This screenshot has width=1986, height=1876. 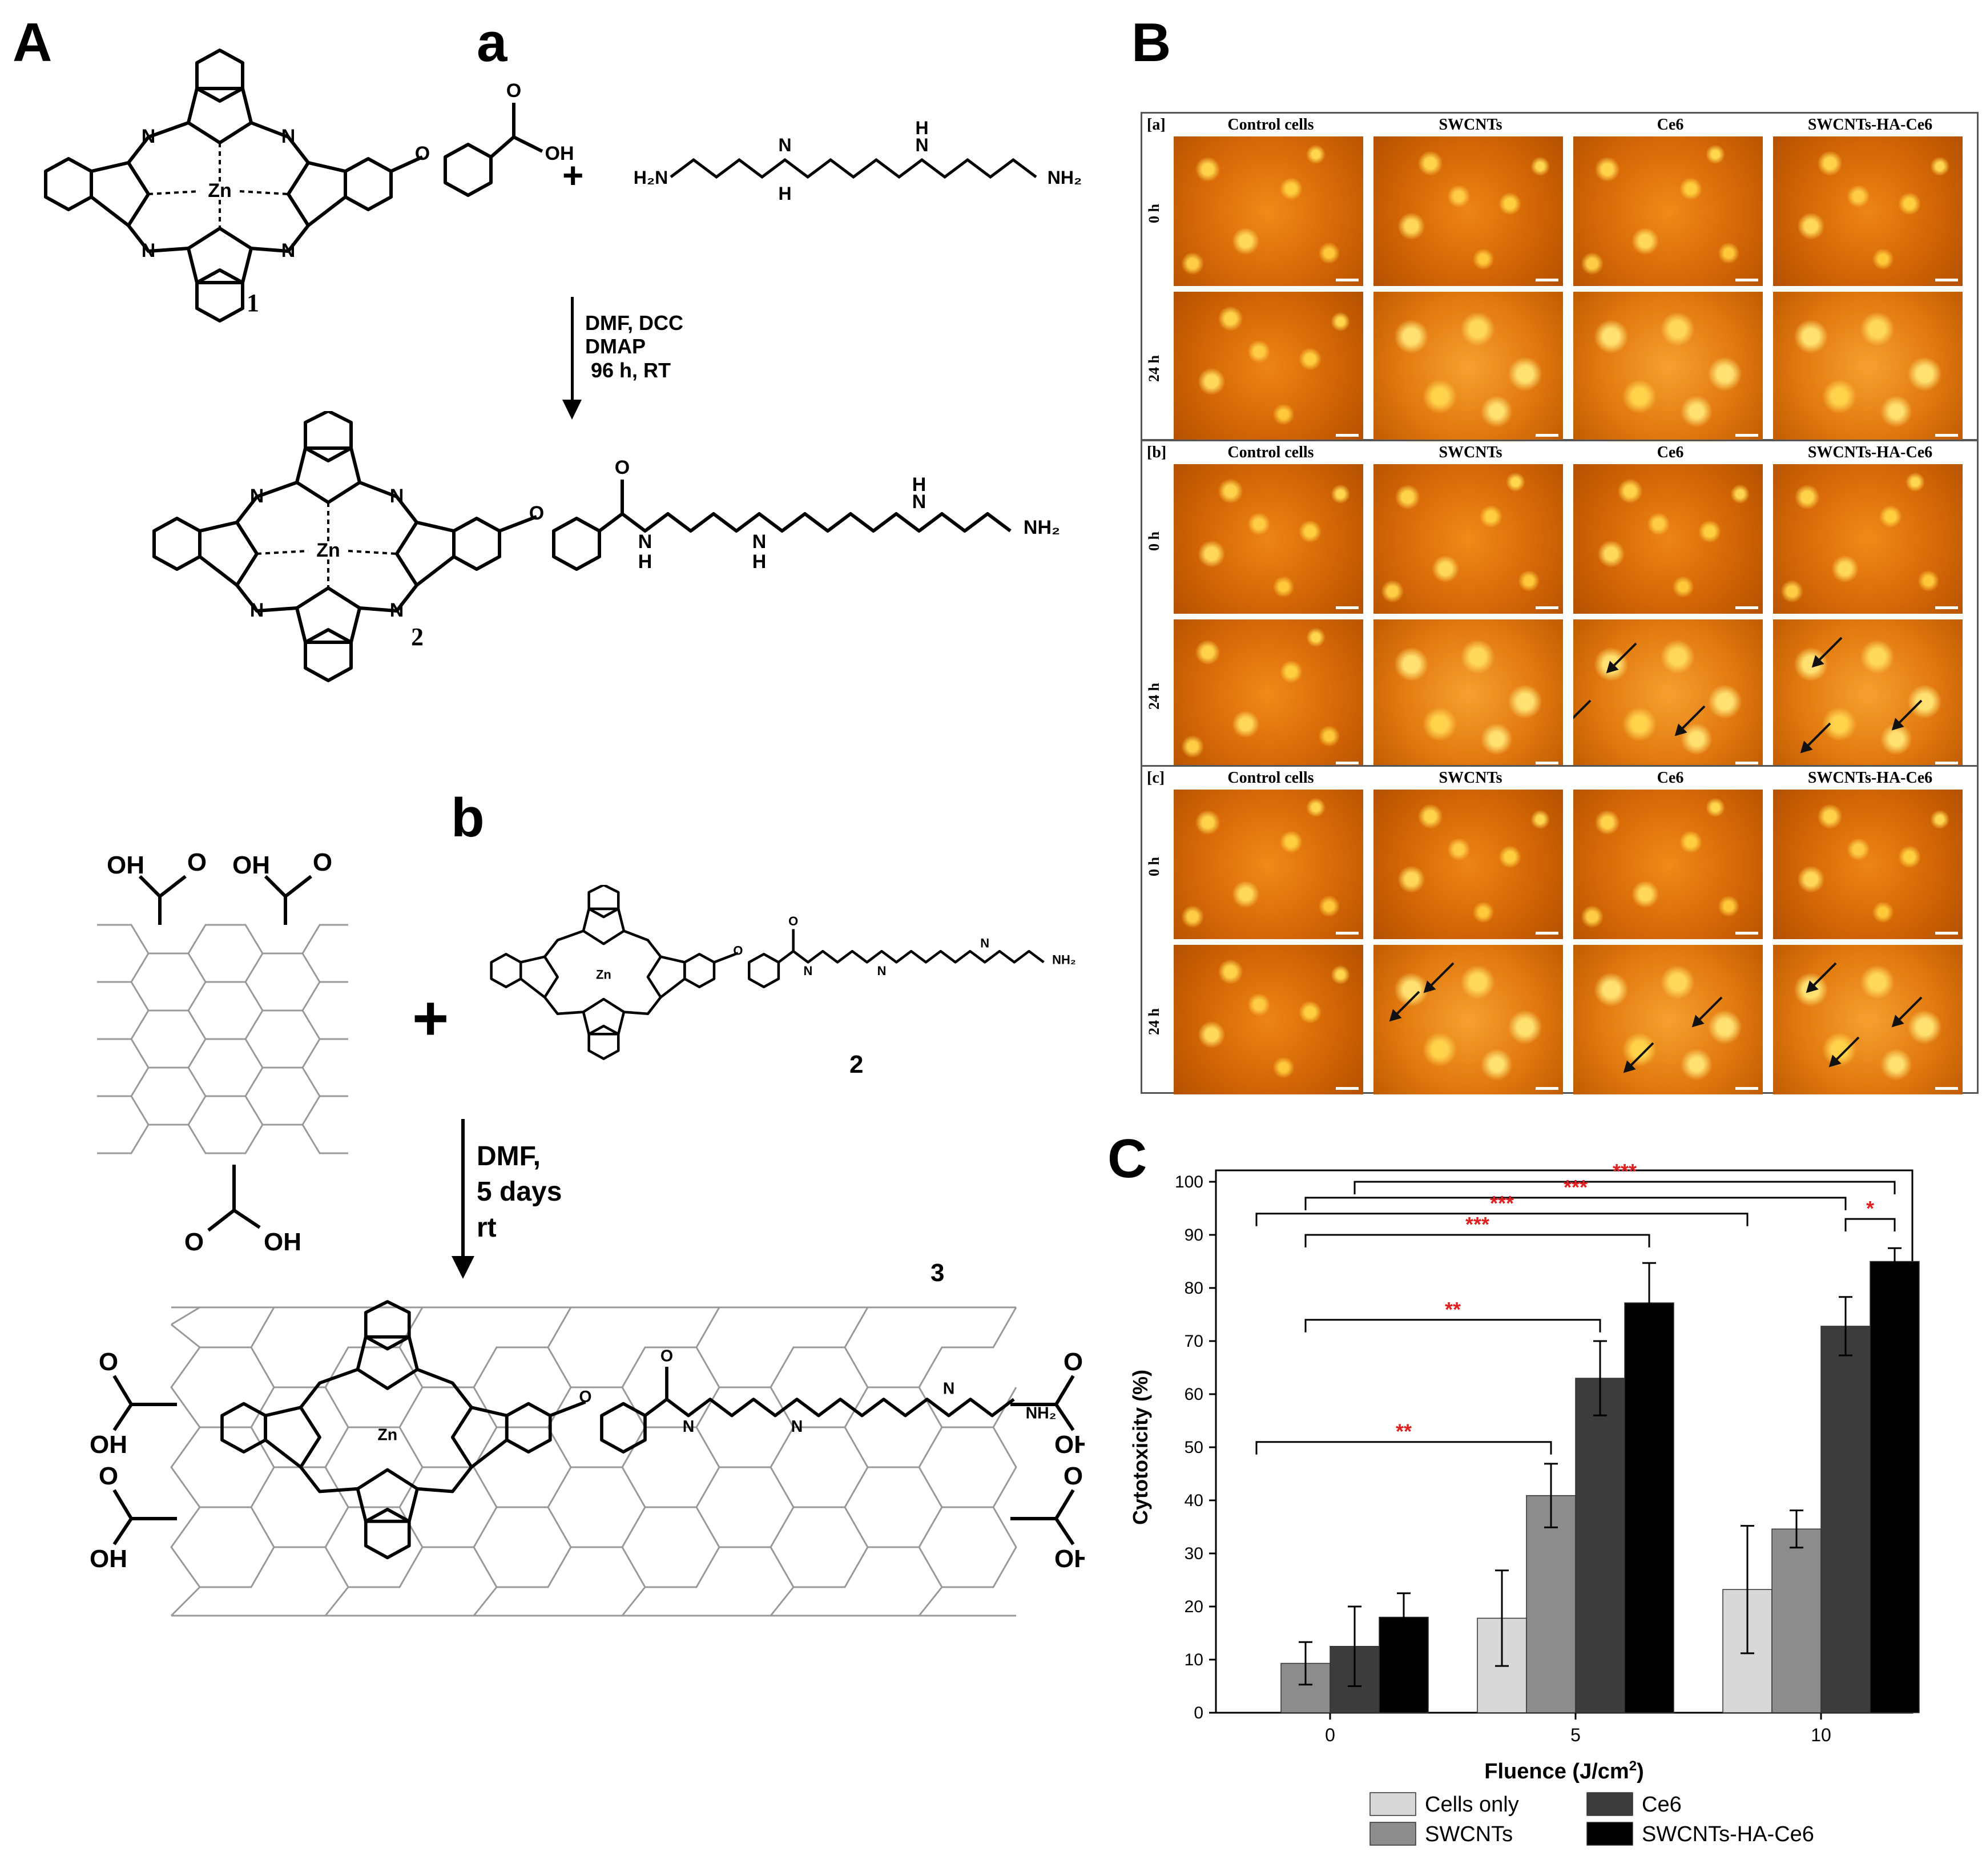 I want to click on y-tick-label: 20, so click(x=1194, y=1606).